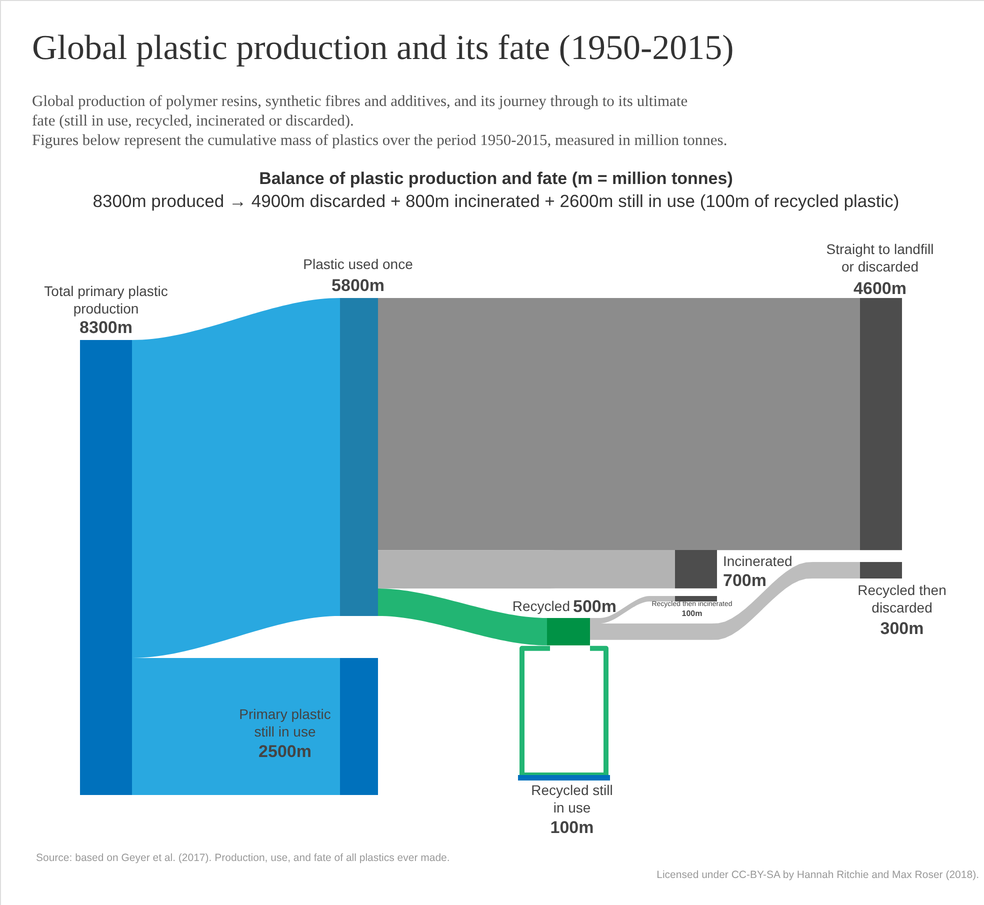 The image size is (984, 905). I want to click on data-label: 100m, so click(572, 827).